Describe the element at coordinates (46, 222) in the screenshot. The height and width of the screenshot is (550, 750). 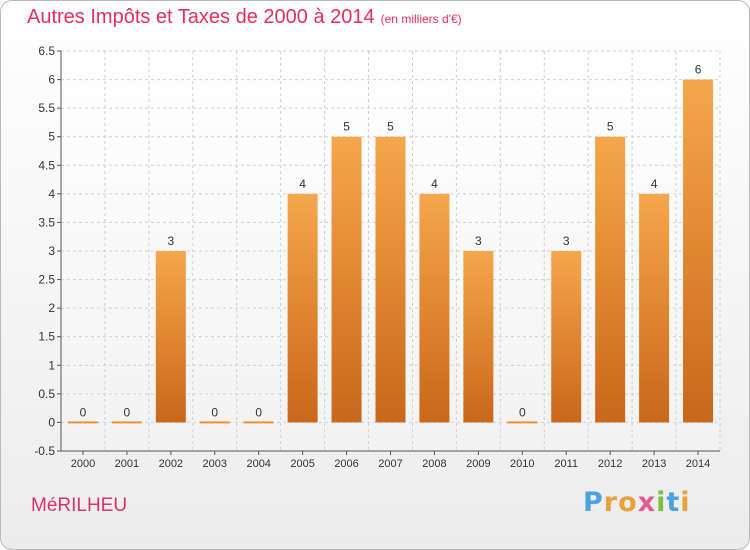
I see `y-tick-label: 3.5` at that location.